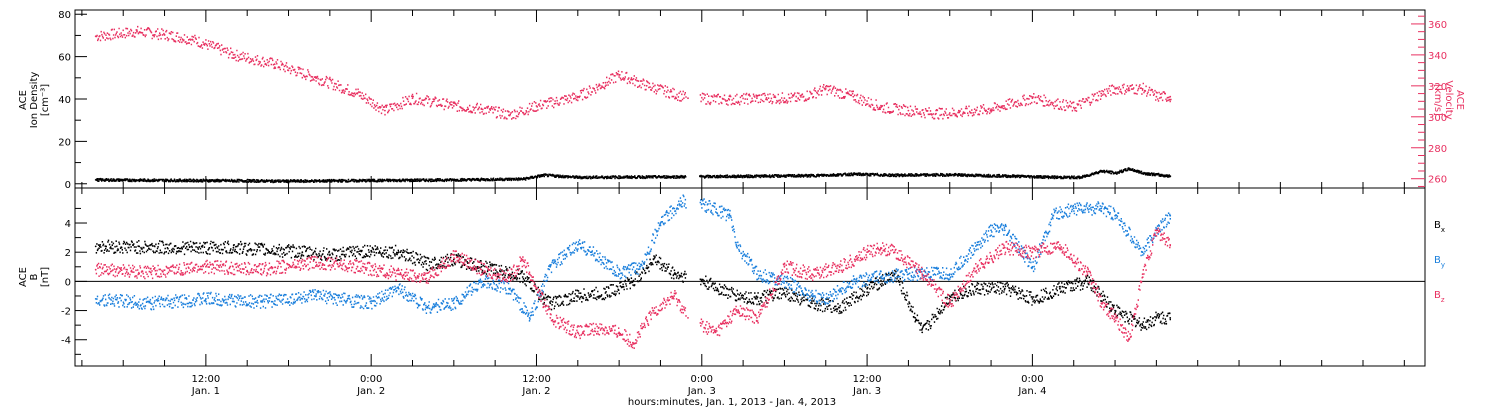 This screenshot has width=1500, height=410. What do you see at coordinates (1437, 149) in the screenshot?
I see `velocity-tick-label: 280` at bounding box center [1437, 149].